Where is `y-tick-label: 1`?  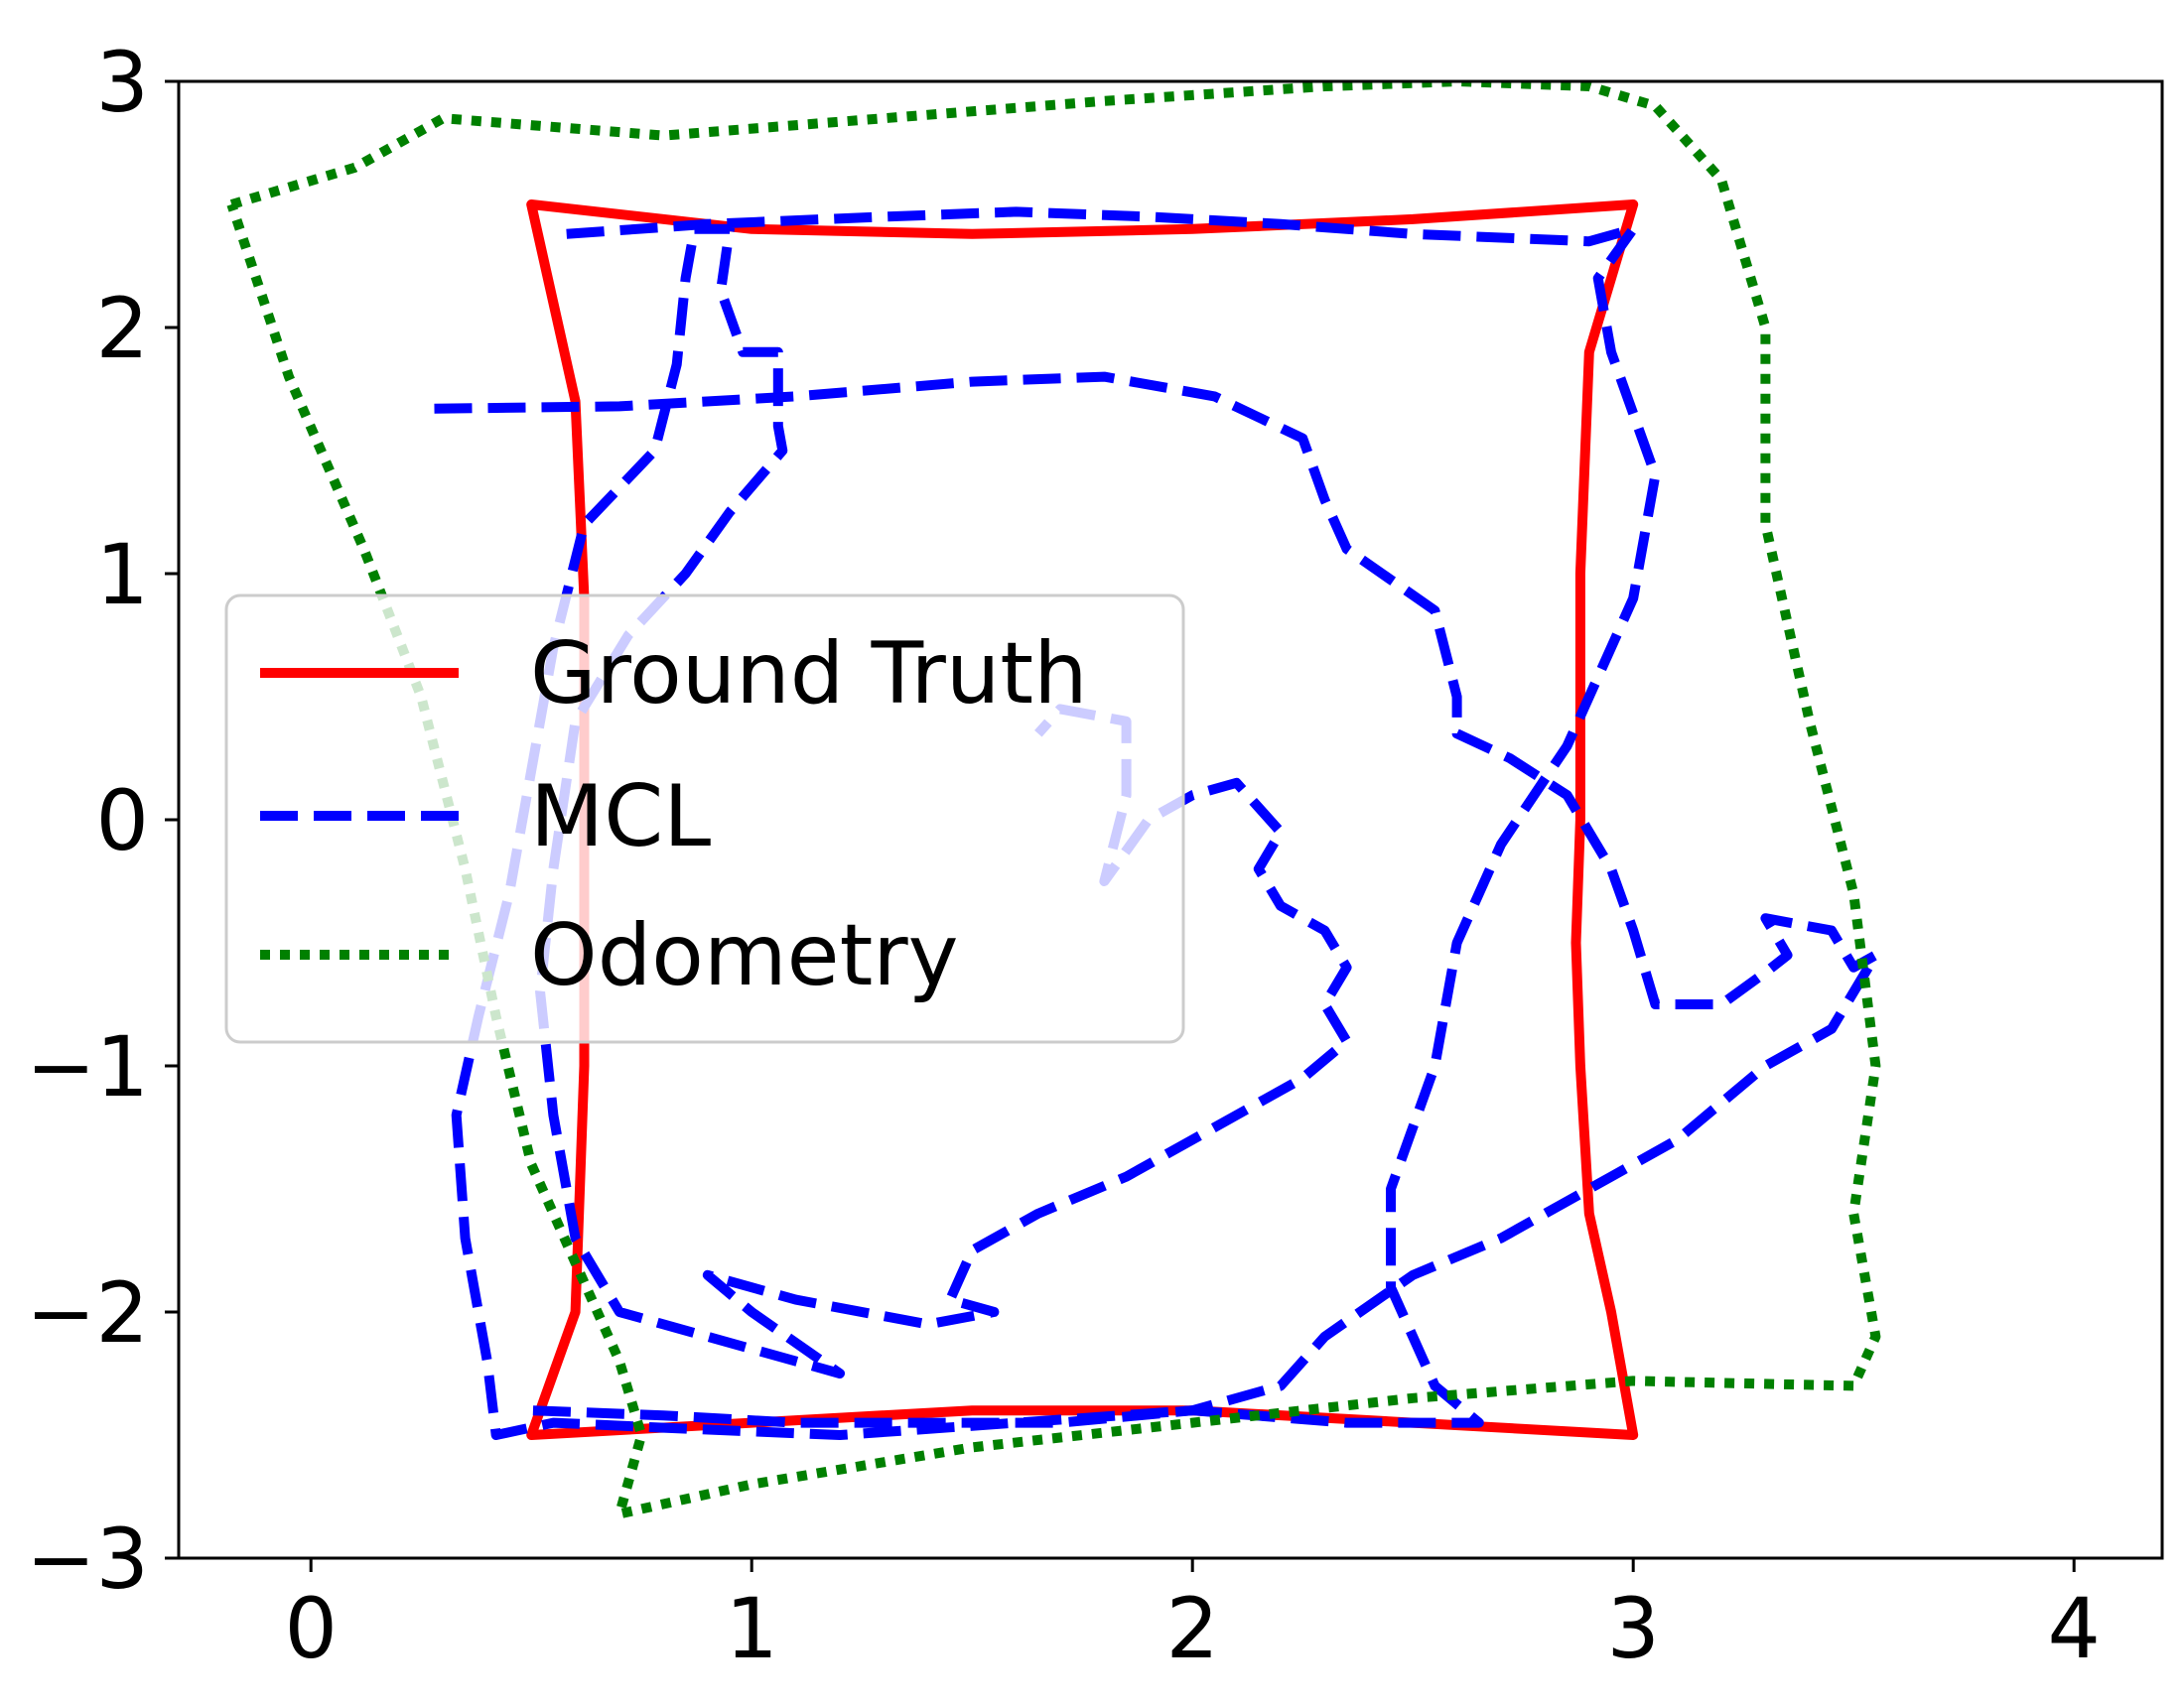
y-tick-label: 1 is located at coordinates (122, 574).